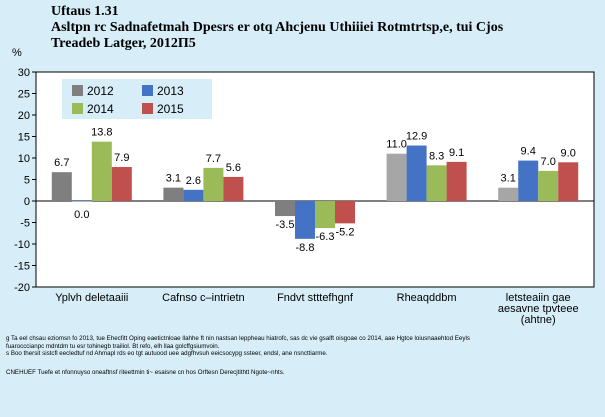  What do you see at coordinates (508, 194) in the screenshot?
I see `bar-2012-cat5` at bounding box center [508, 194].